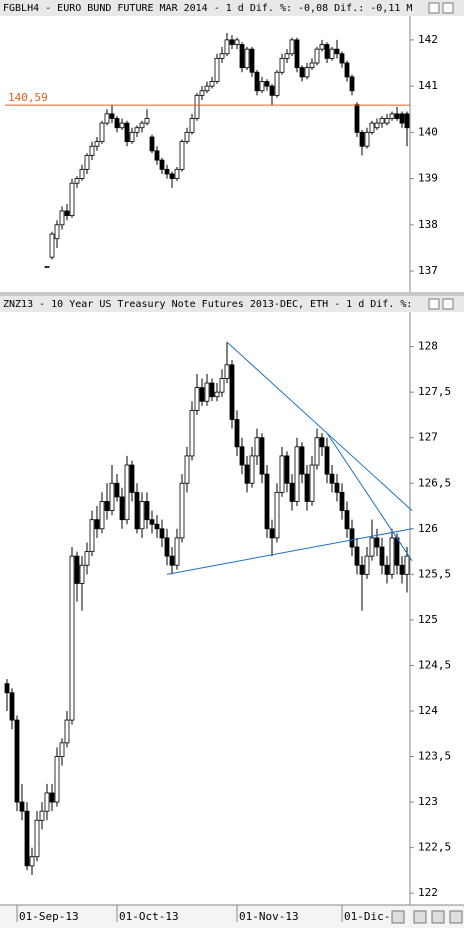  Describe the element at coordinates (428, 178) in the screenshot. I see `y-tick-label: 139` at that location.